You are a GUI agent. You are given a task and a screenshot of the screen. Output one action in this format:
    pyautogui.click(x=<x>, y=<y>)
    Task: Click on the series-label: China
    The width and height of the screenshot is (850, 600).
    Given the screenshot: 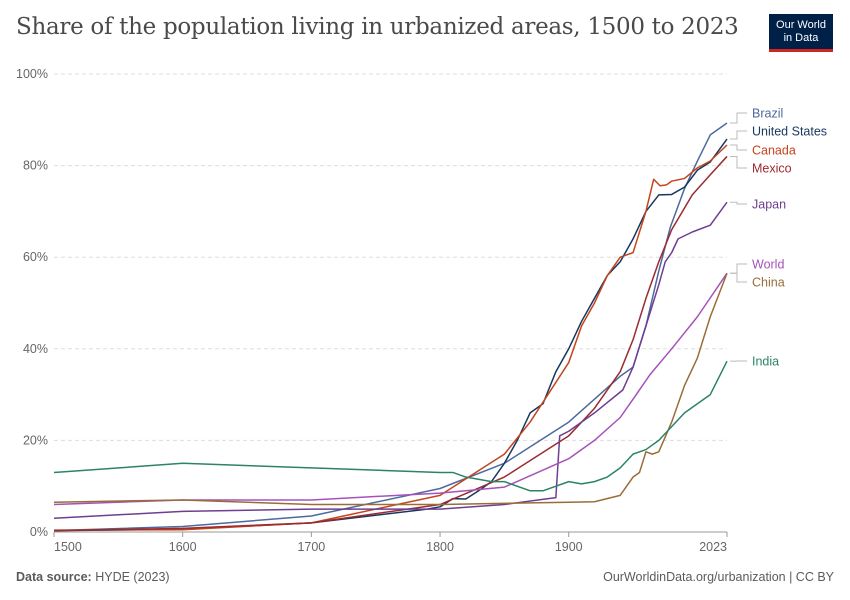 What is the action you would take?
    pyautogui.click(x=768, y=283)
    